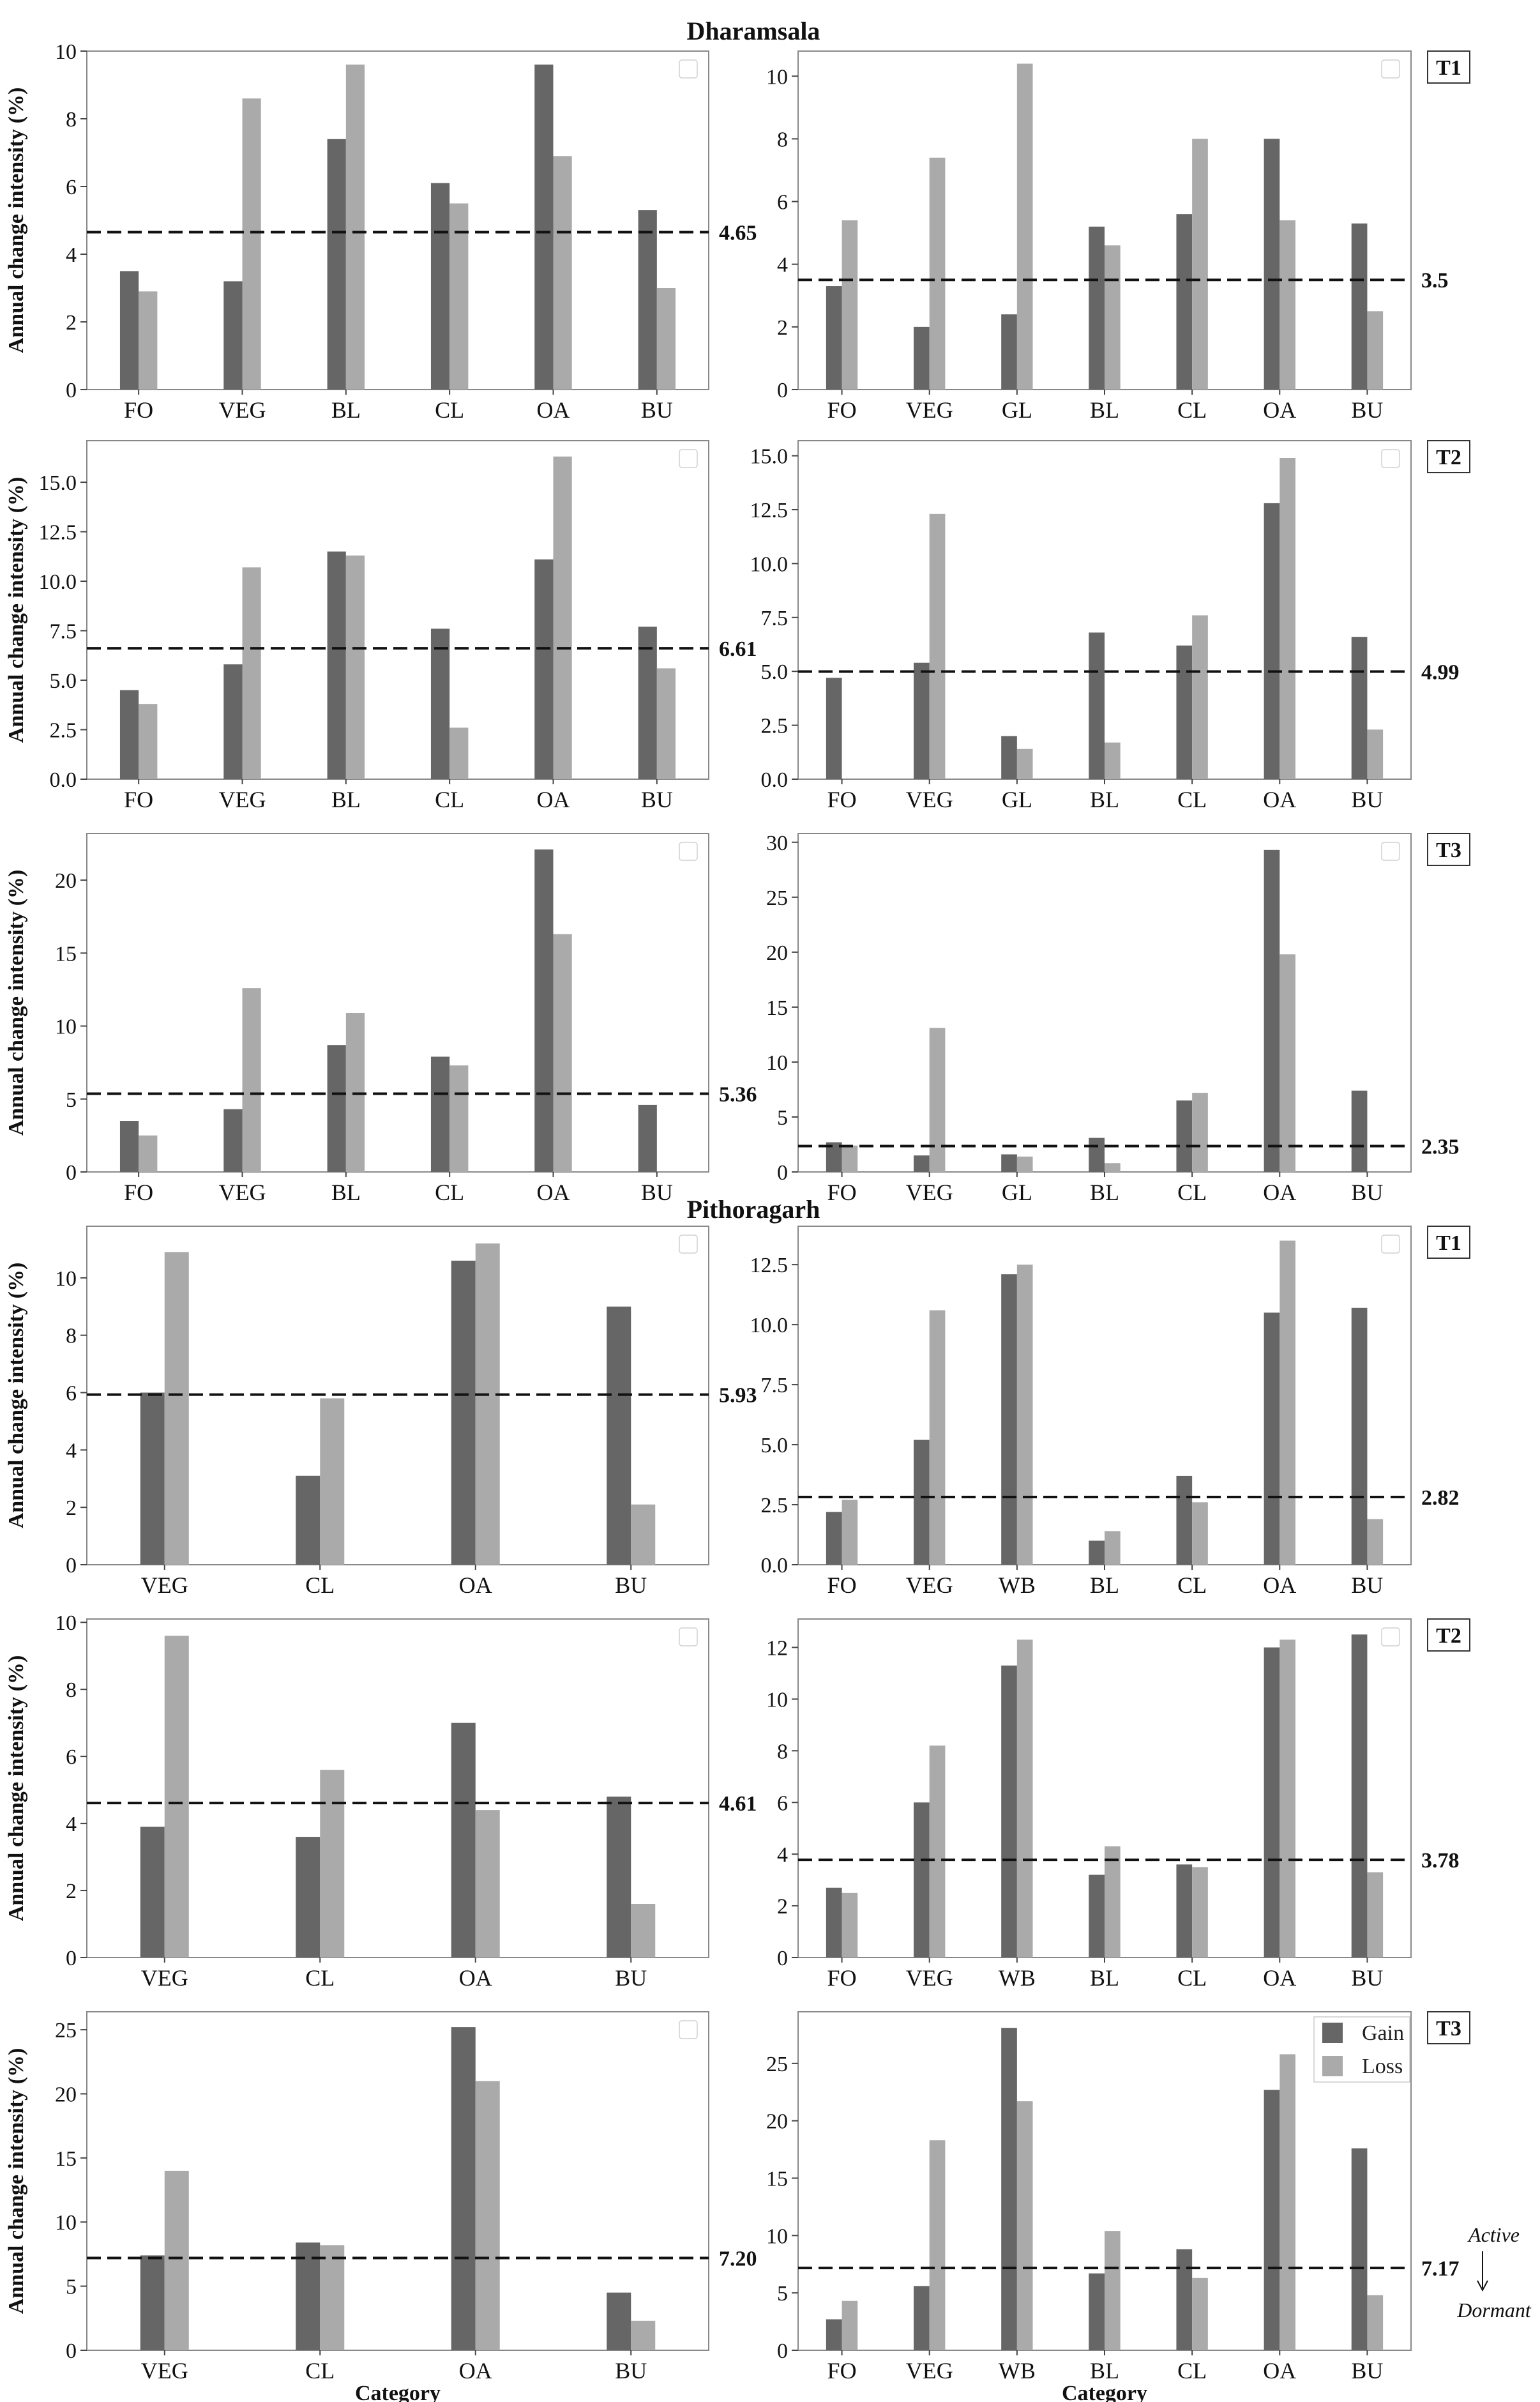 The image size is (1540, 2402). What do you see at coordinates (1017, 799) in the screenshot?
I see `x-tick-label-gl: GL` at bounding box center [1017, 799].